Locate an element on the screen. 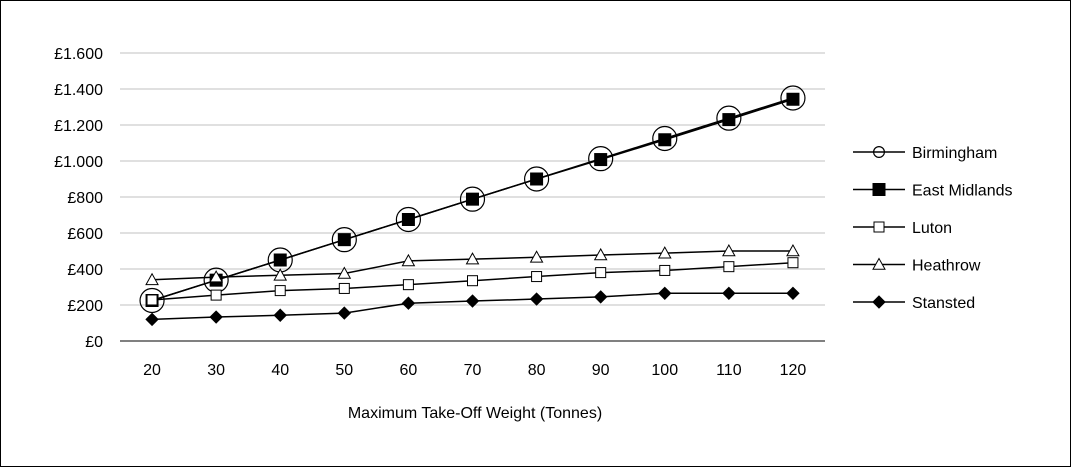 Image resolution: width=1071 pixels, height=467 pixels. x-tick-label: 50 is located at coordinates (344, 370).